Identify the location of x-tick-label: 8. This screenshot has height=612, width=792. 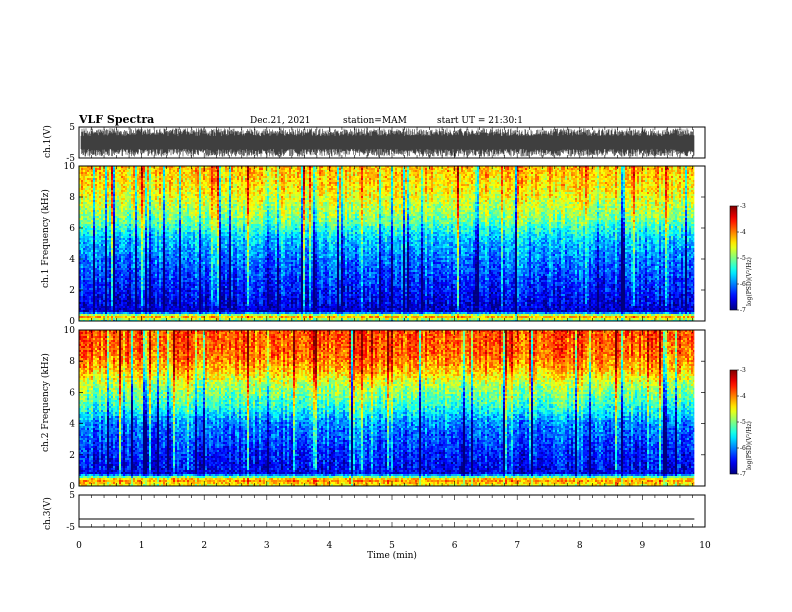
(580, 546).